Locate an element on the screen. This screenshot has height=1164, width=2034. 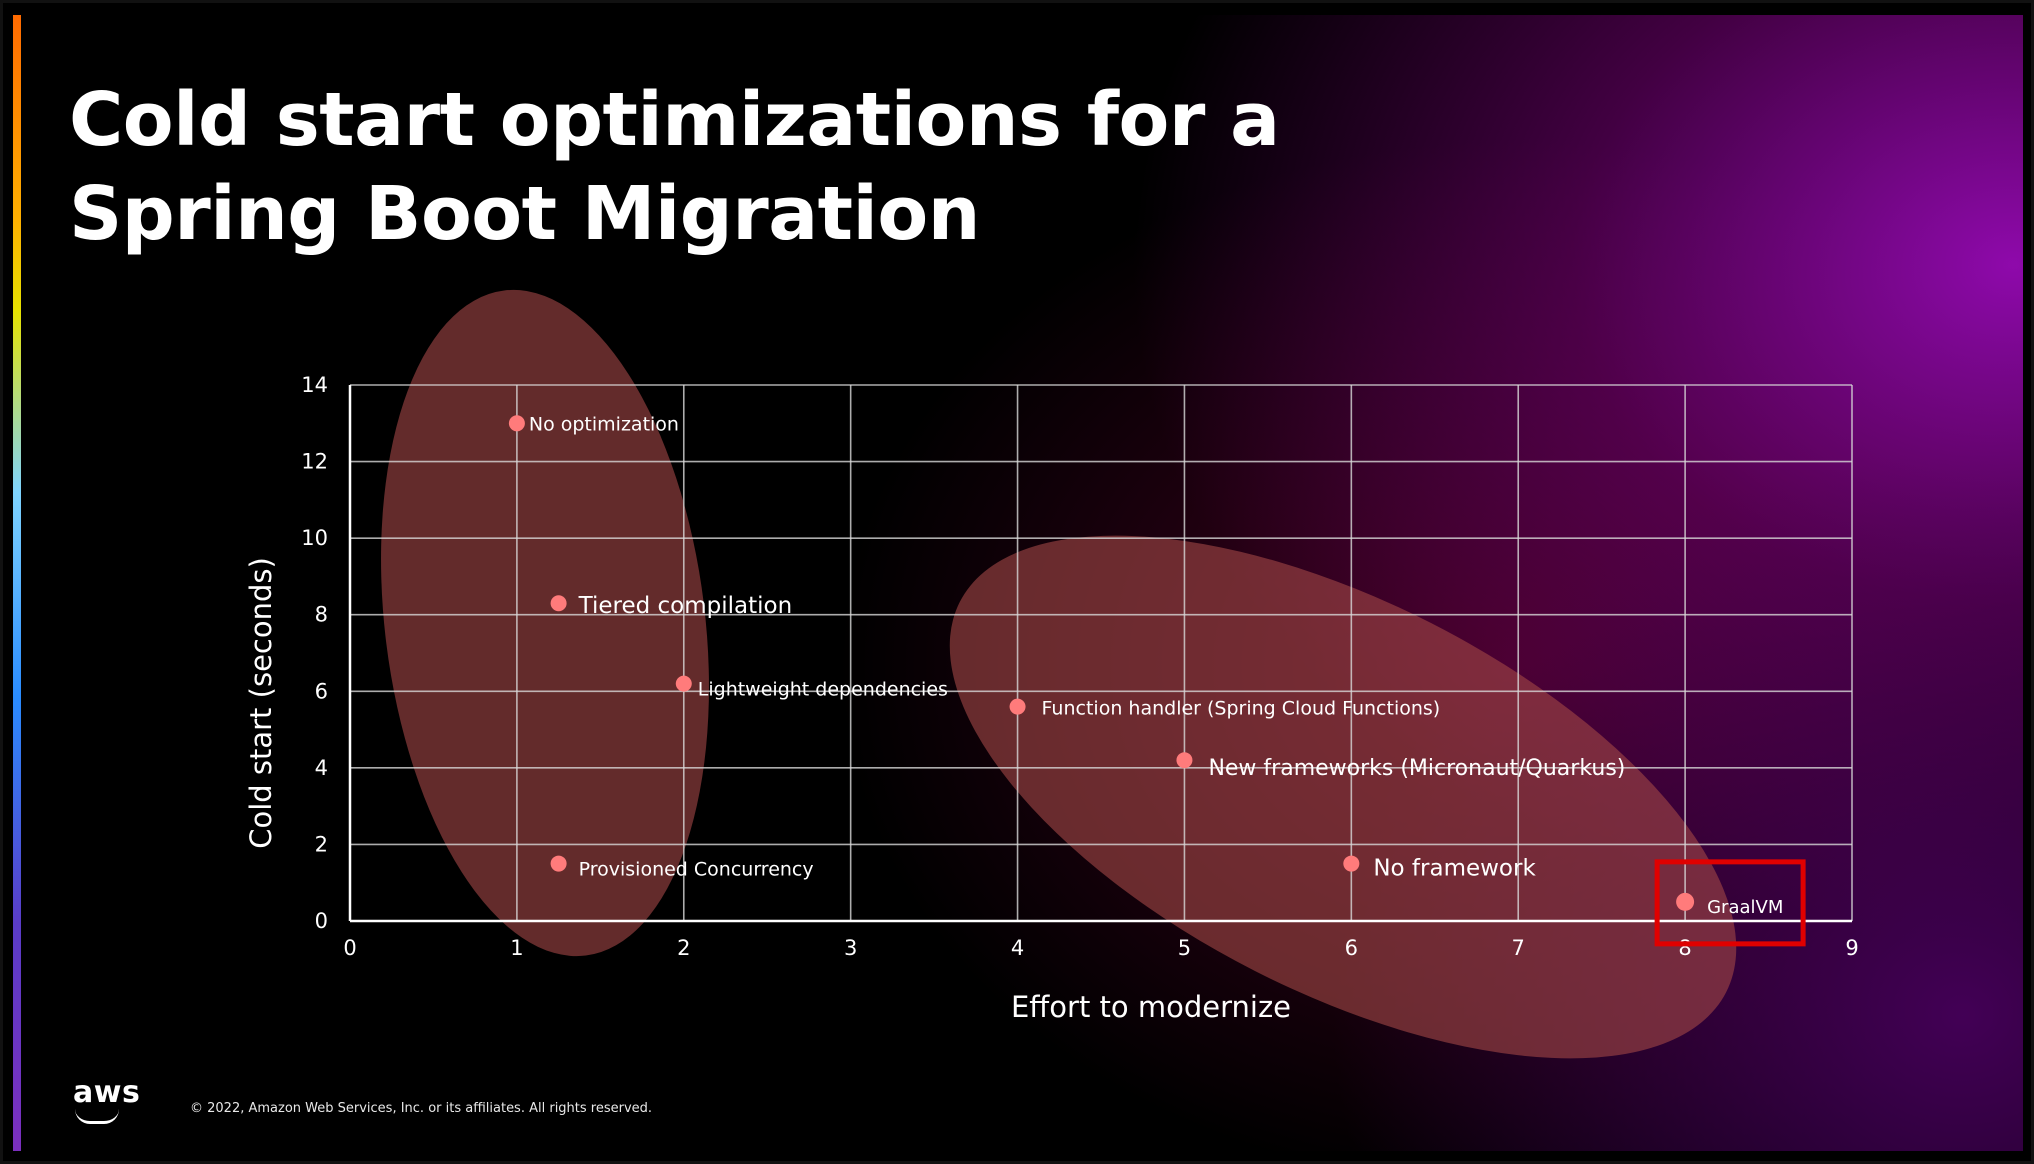
y-tick-label-0: 0 is located at coordinates (321, 921).